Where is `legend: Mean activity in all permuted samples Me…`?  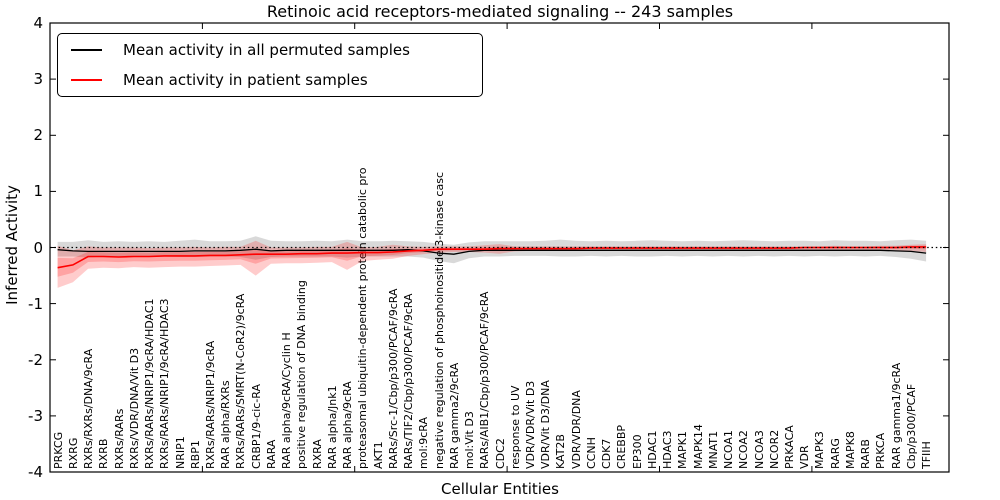 legend: Mean activity in all permuted samples Me… is located at coordinates (270, 65).